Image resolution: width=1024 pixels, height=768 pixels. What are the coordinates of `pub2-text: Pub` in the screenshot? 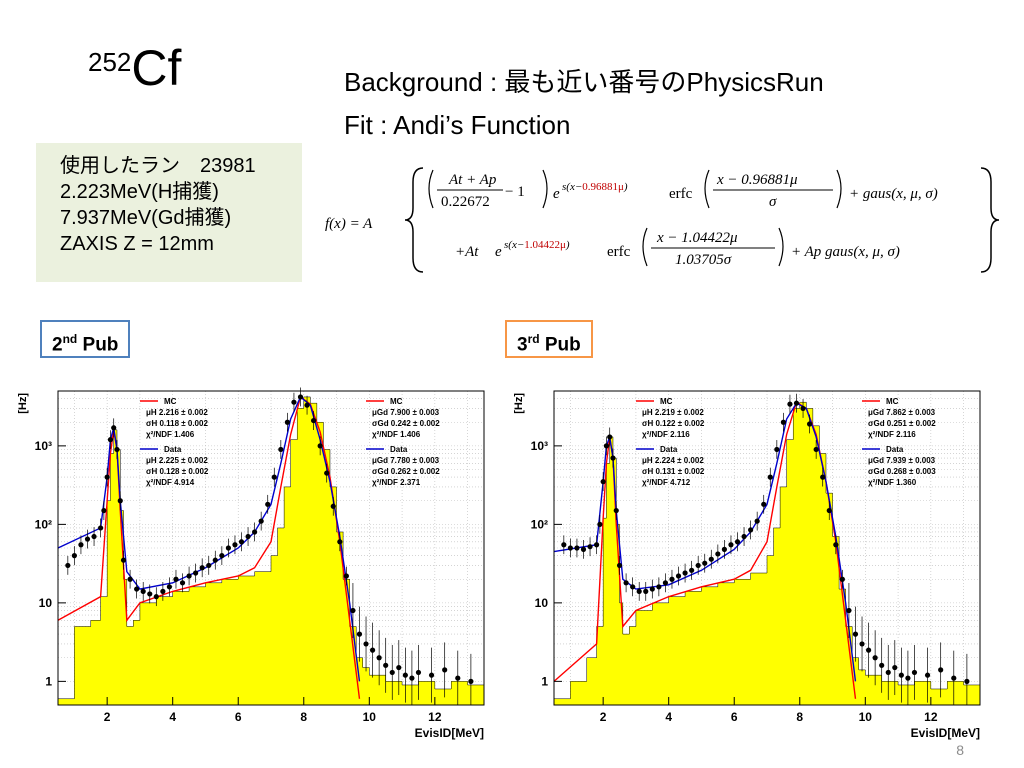 It's located at (100, 345).